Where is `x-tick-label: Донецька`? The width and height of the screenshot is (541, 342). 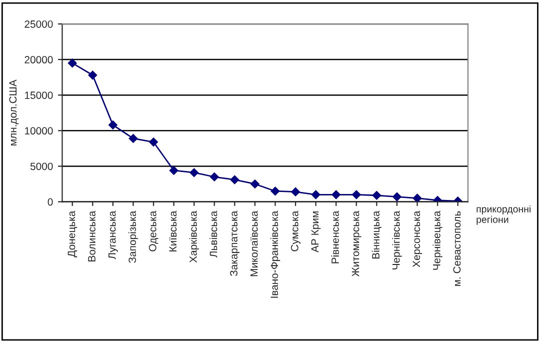 x-tick-label: Донецька is located at coordinates (73, 234).